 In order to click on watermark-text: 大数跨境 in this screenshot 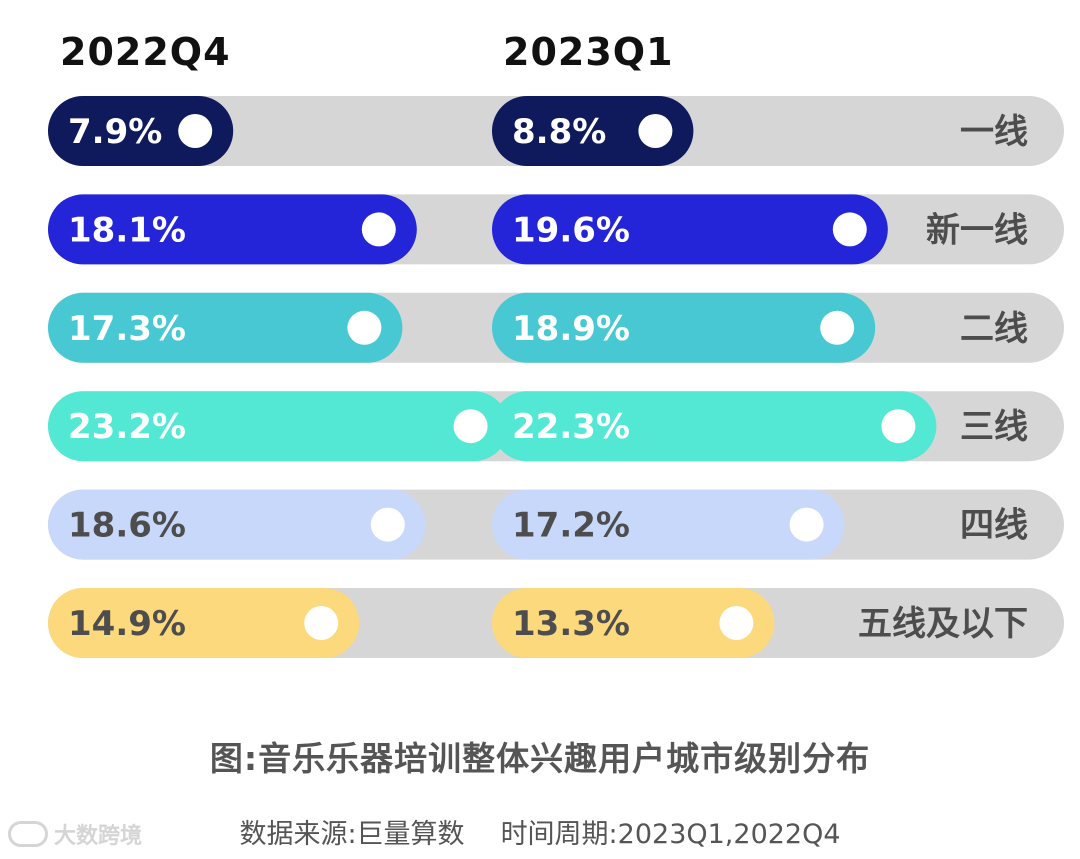, I will do `click(98, 836)`.